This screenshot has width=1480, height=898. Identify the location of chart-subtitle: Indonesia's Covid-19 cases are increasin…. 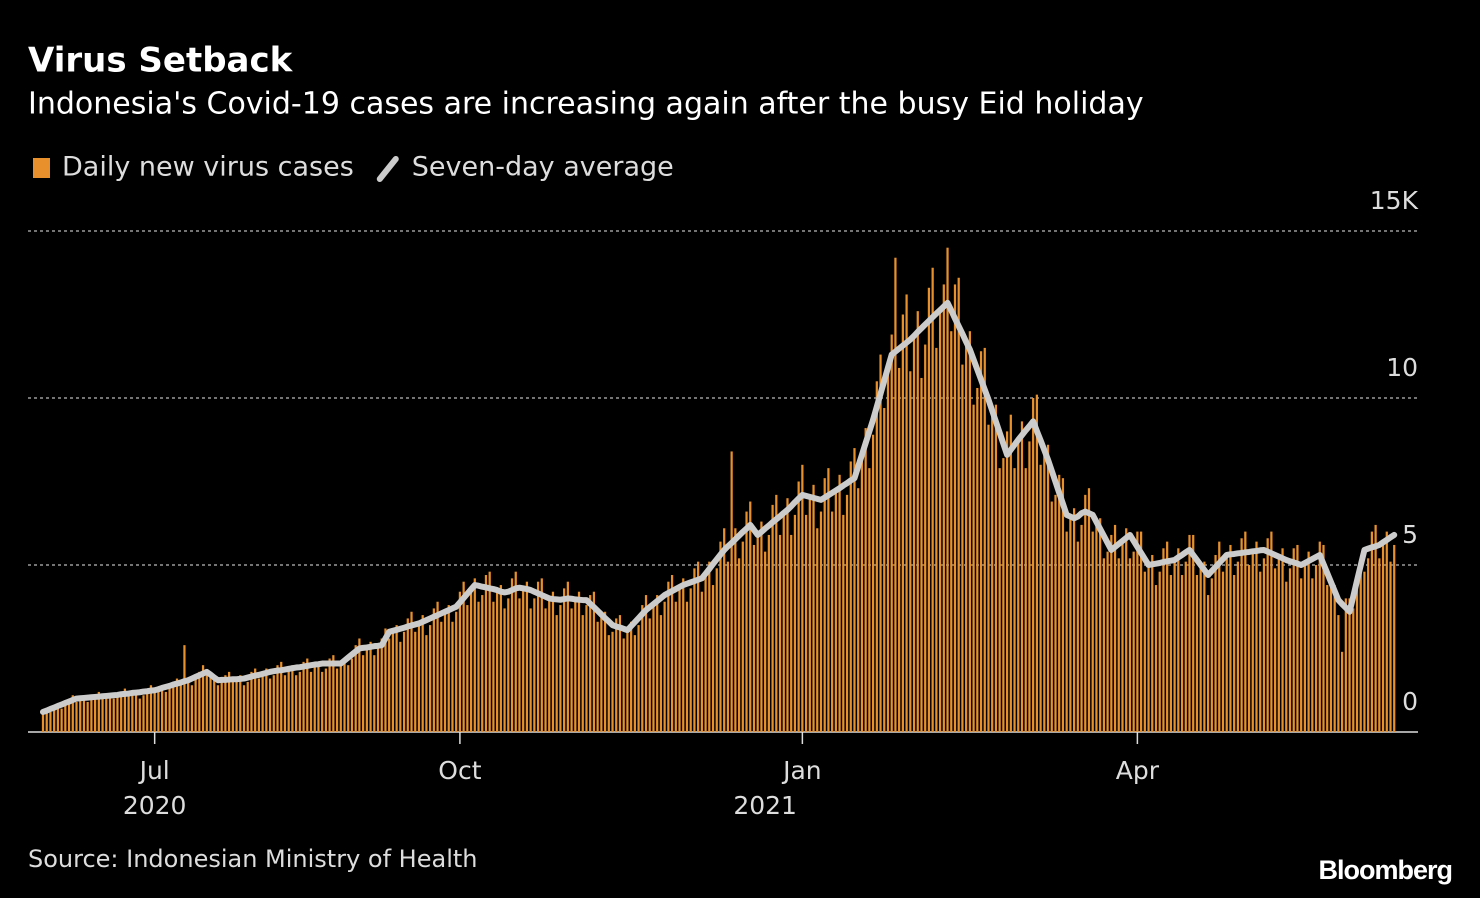
(586, 104).